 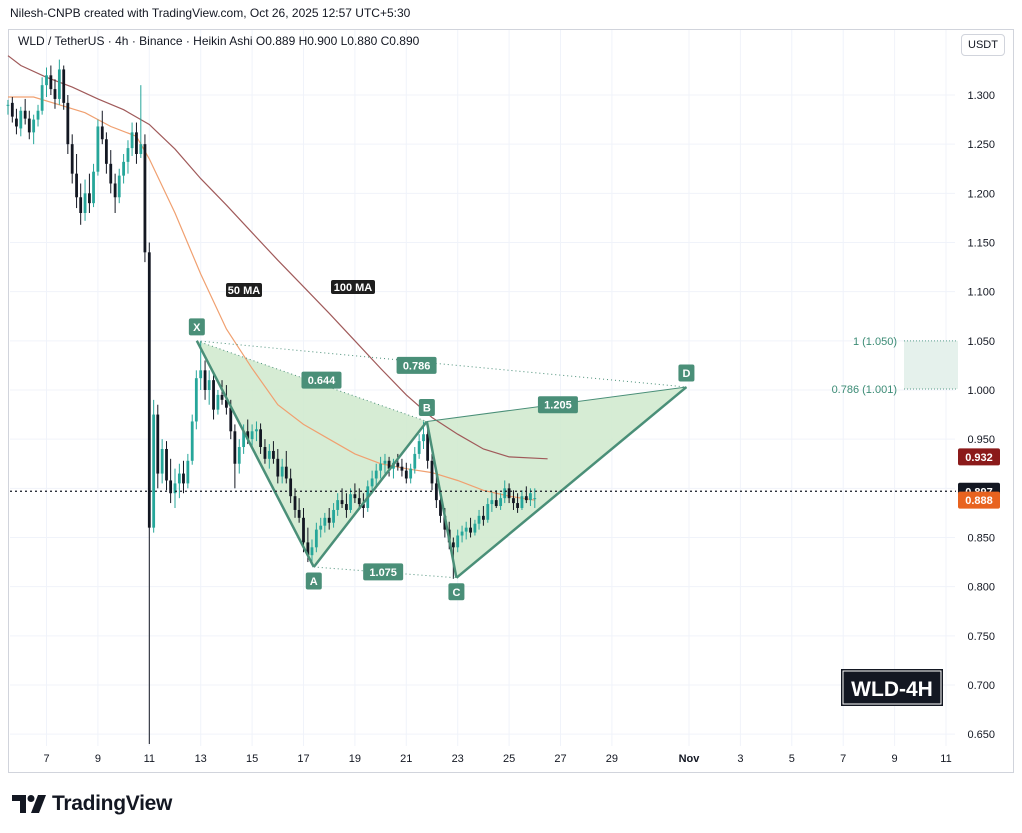 What do you see at coordinates (322, 381) in the screenshot?
I see `pattern-ratio-label-text: 0.644` at bounding box center [322, 381].